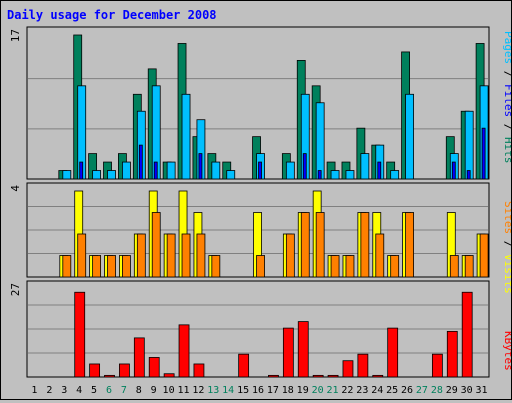  I want to click on x-tick-label-day-27: 27, so click(422, 390).